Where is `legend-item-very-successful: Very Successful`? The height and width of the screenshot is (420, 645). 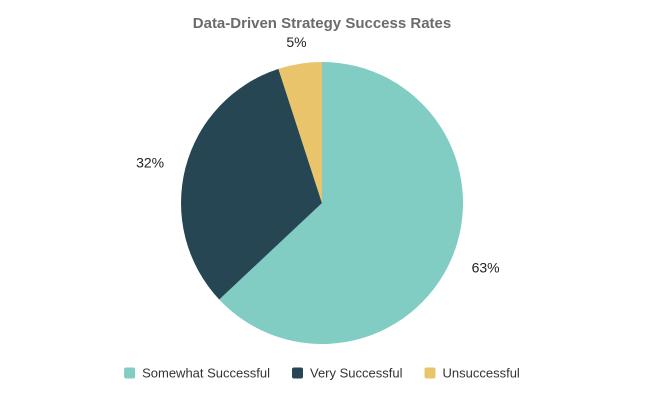 legend-item-very-successful: Very Successful is located at coordinates (347, 373).